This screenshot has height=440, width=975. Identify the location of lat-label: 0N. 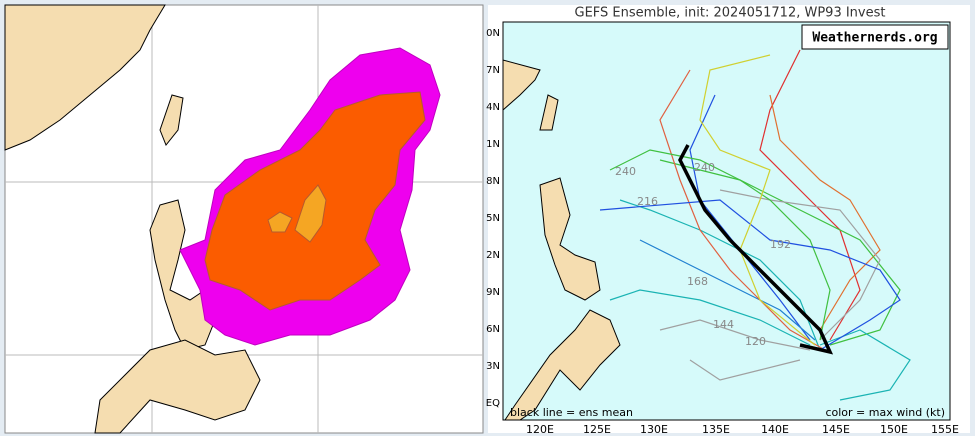
(493, 33).